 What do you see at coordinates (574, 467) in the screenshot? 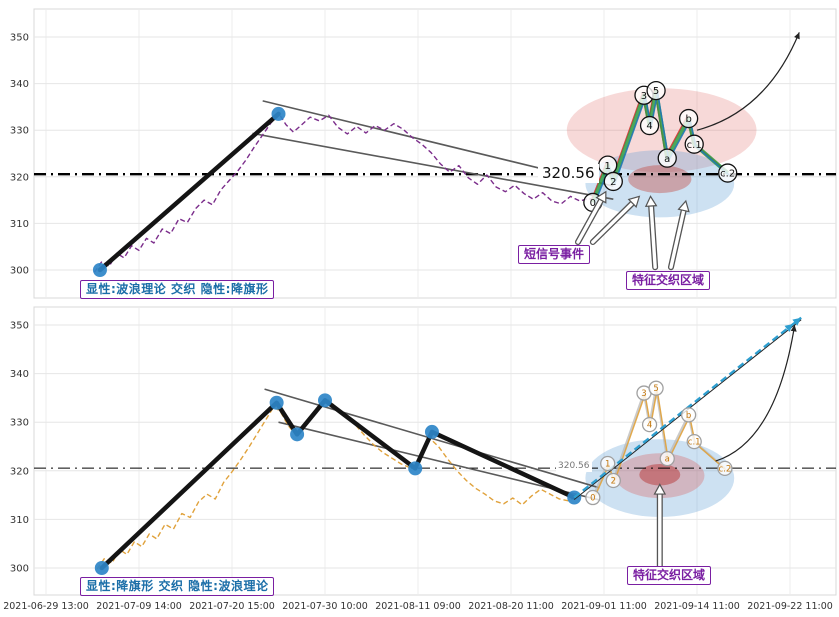
I see `bottom-hline-value-label: 320.56` at bounding box center [574, 467].